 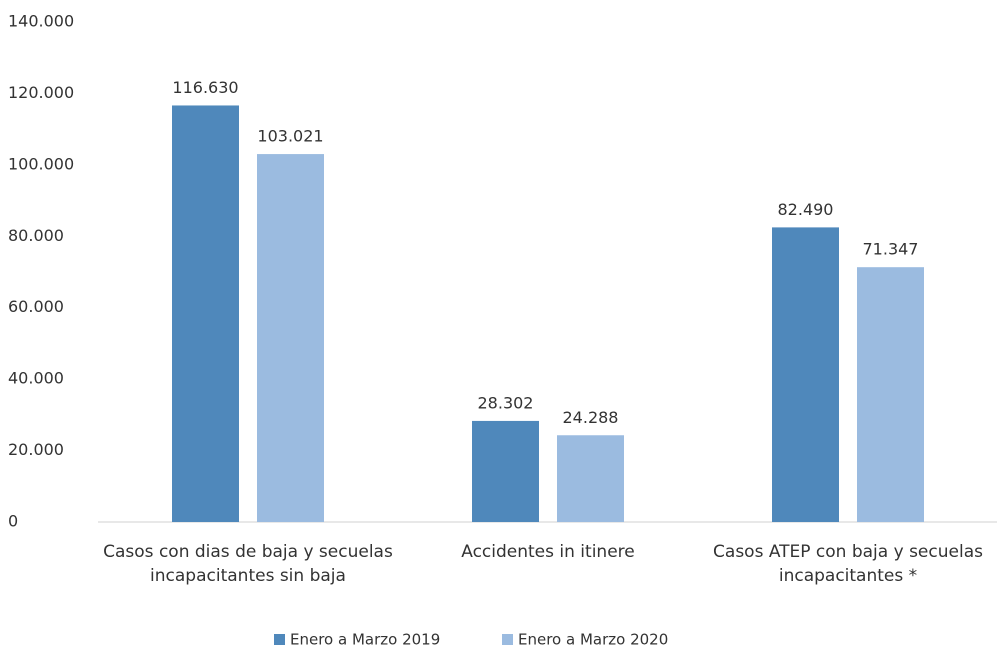 I want to click on y-tick-label: 80.000, so click(x=36, y=235).